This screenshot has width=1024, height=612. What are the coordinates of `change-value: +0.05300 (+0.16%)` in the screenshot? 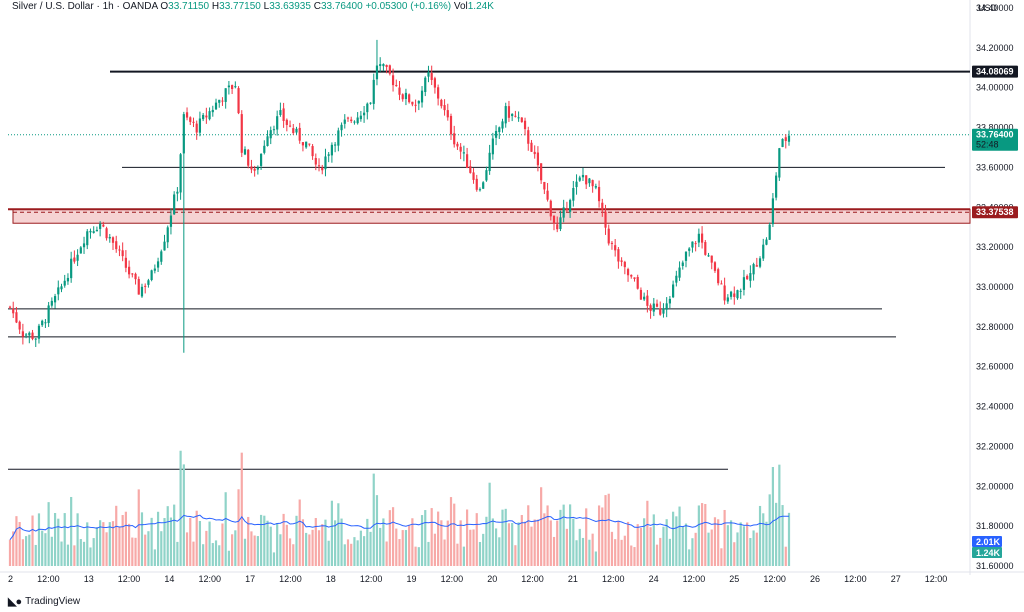 It's located at (408, 6).